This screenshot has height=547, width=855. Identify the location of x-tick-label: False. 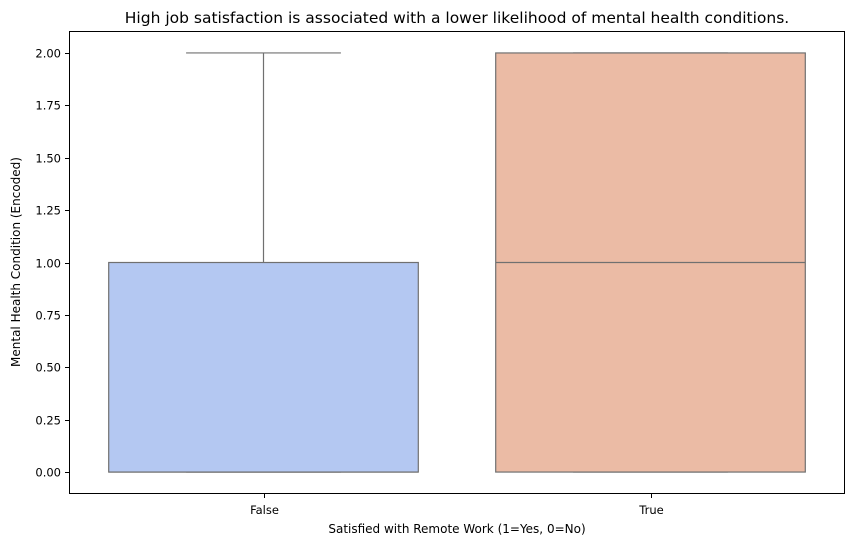
(264, 510).